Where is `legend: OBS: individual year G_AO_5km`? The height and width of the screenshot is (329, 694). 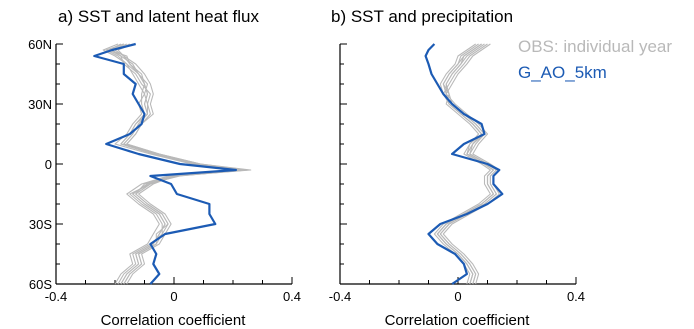
legend: OBS: individual year G_AO_5km is located at coordinates (595, 59).